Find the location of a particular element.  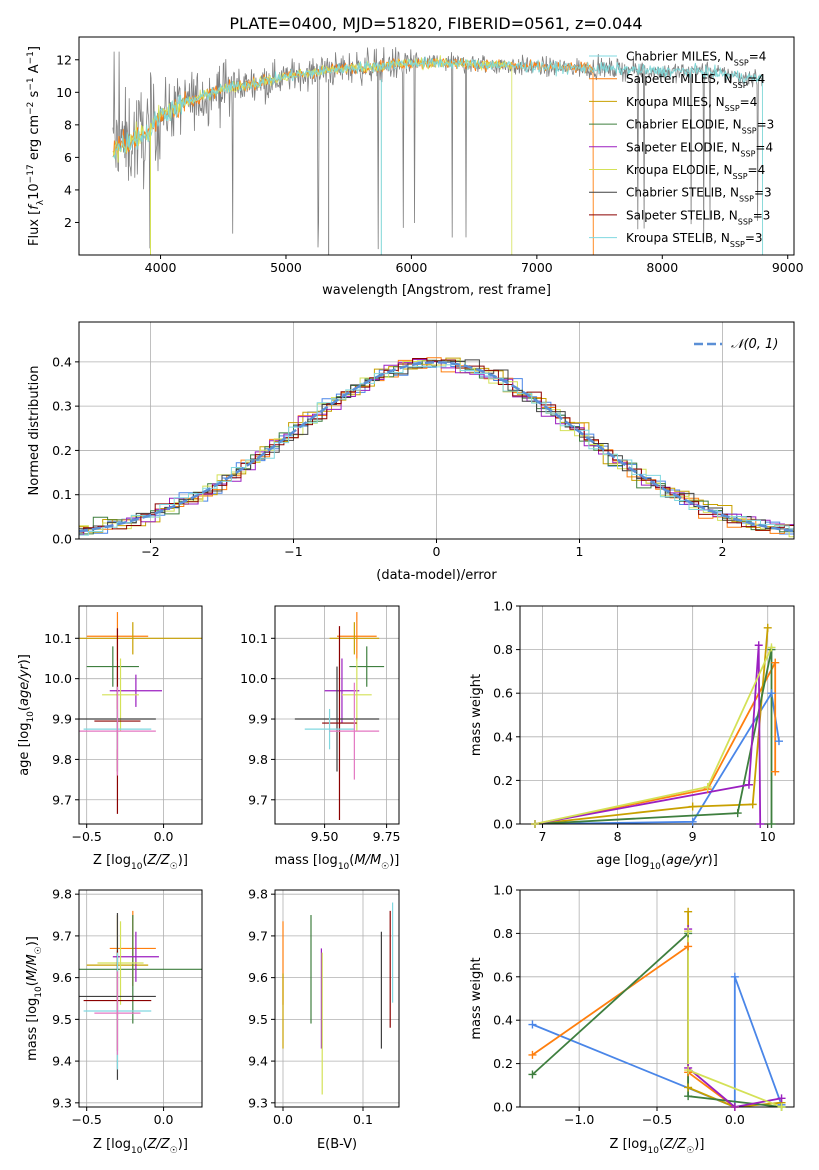

x-tick-label: 4000 is located at coordinates (161, 267).